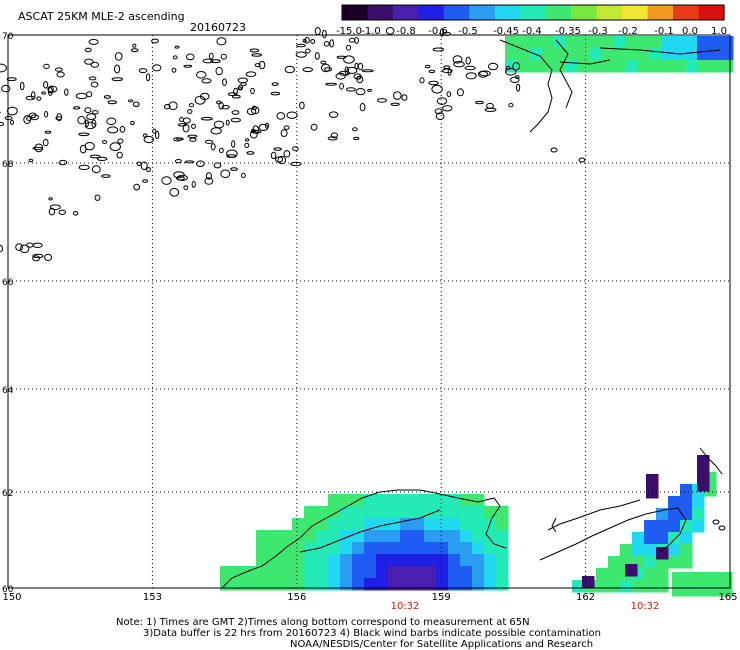 This screenshot has width=740, height=650. I want to click on colorbar-tick-label: -15.0, so click(349, 31).